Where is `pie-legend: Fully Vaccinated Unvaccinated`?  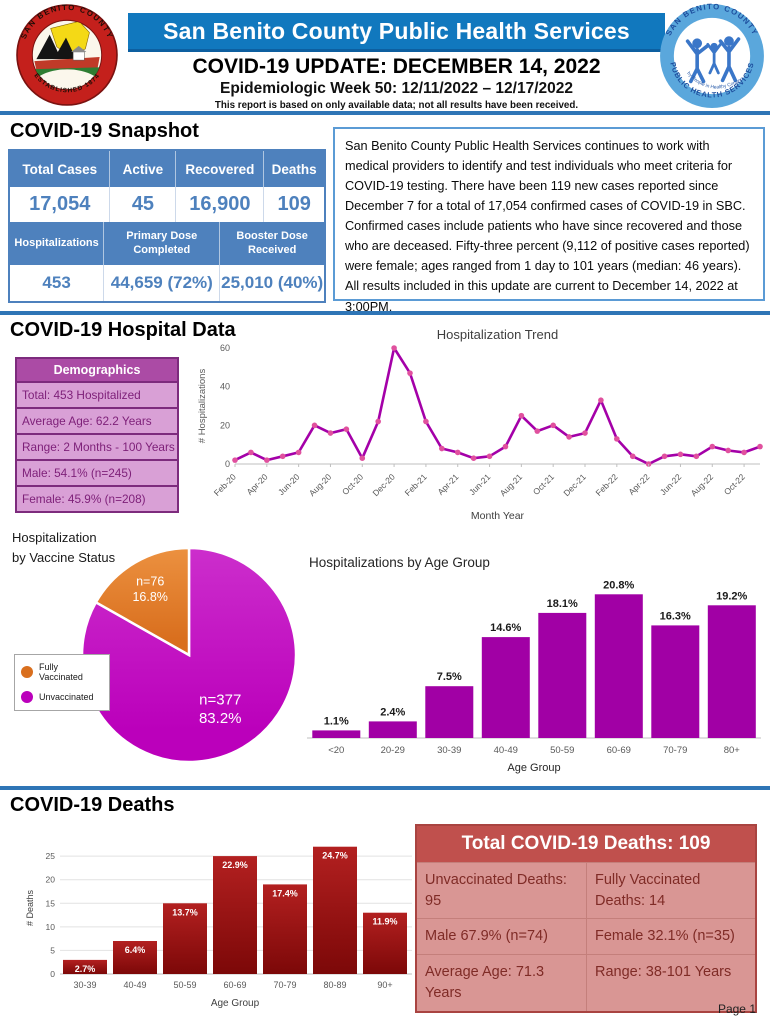
pie-legend: Fully Vaccinated Unvaccinated is located at coordinates (62, 682).